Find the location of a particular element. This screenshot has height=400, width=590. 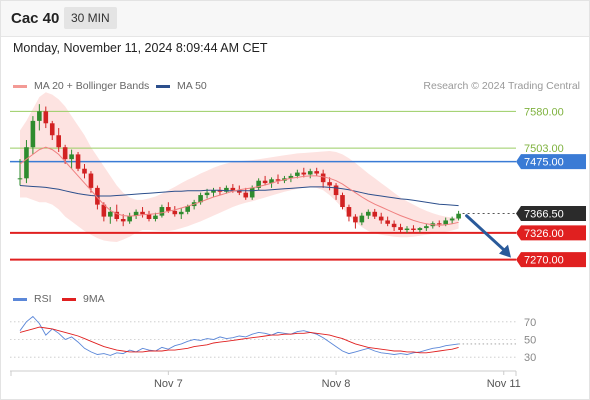

level-label-tag is located at coordinates (551, 260).